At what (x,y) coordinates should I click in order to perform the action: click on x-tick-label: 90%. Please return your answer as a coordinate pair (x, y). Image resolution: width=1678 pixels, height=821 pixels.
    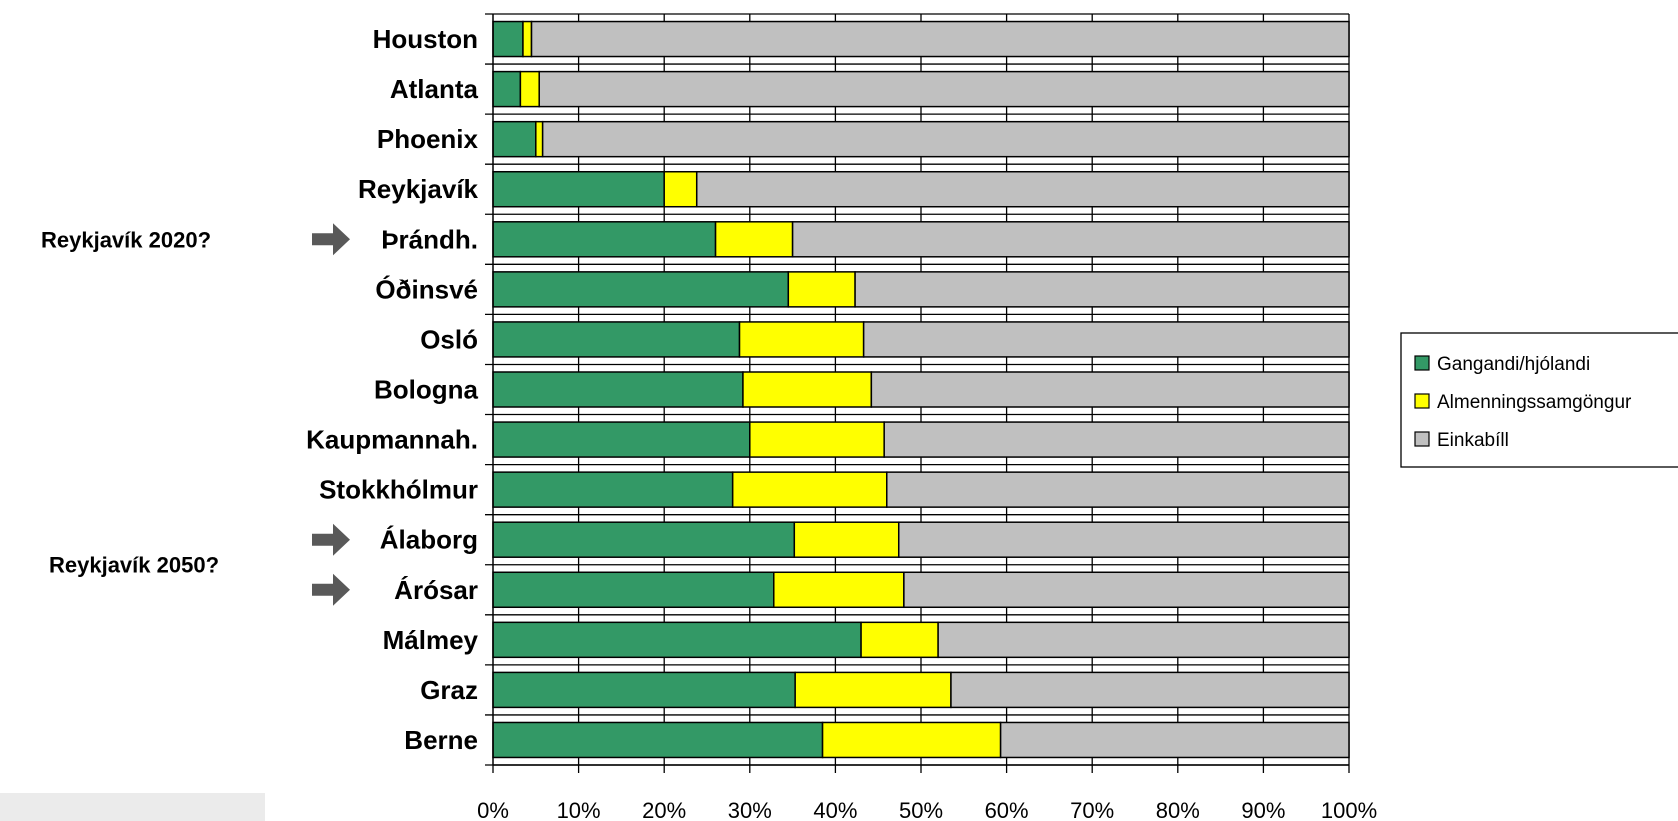
    Looking at the image, I should click on (1263, 809).